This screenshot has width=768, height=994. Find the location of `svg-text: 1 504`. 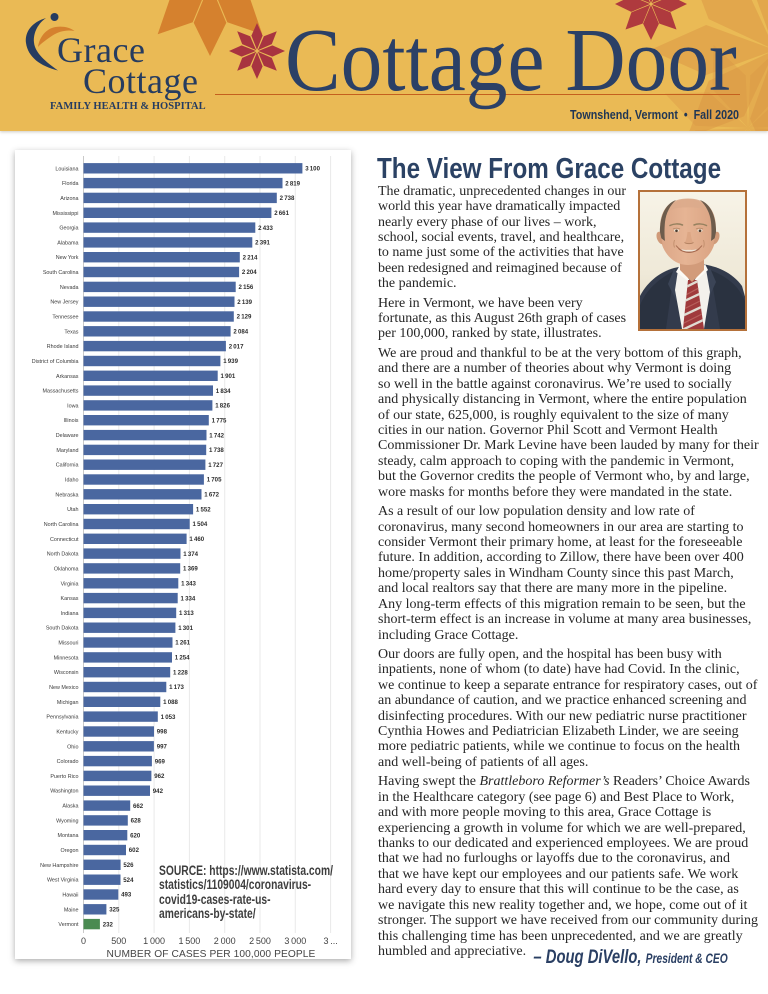

svg-text: 1 504 is located at coordinates (200, 524).